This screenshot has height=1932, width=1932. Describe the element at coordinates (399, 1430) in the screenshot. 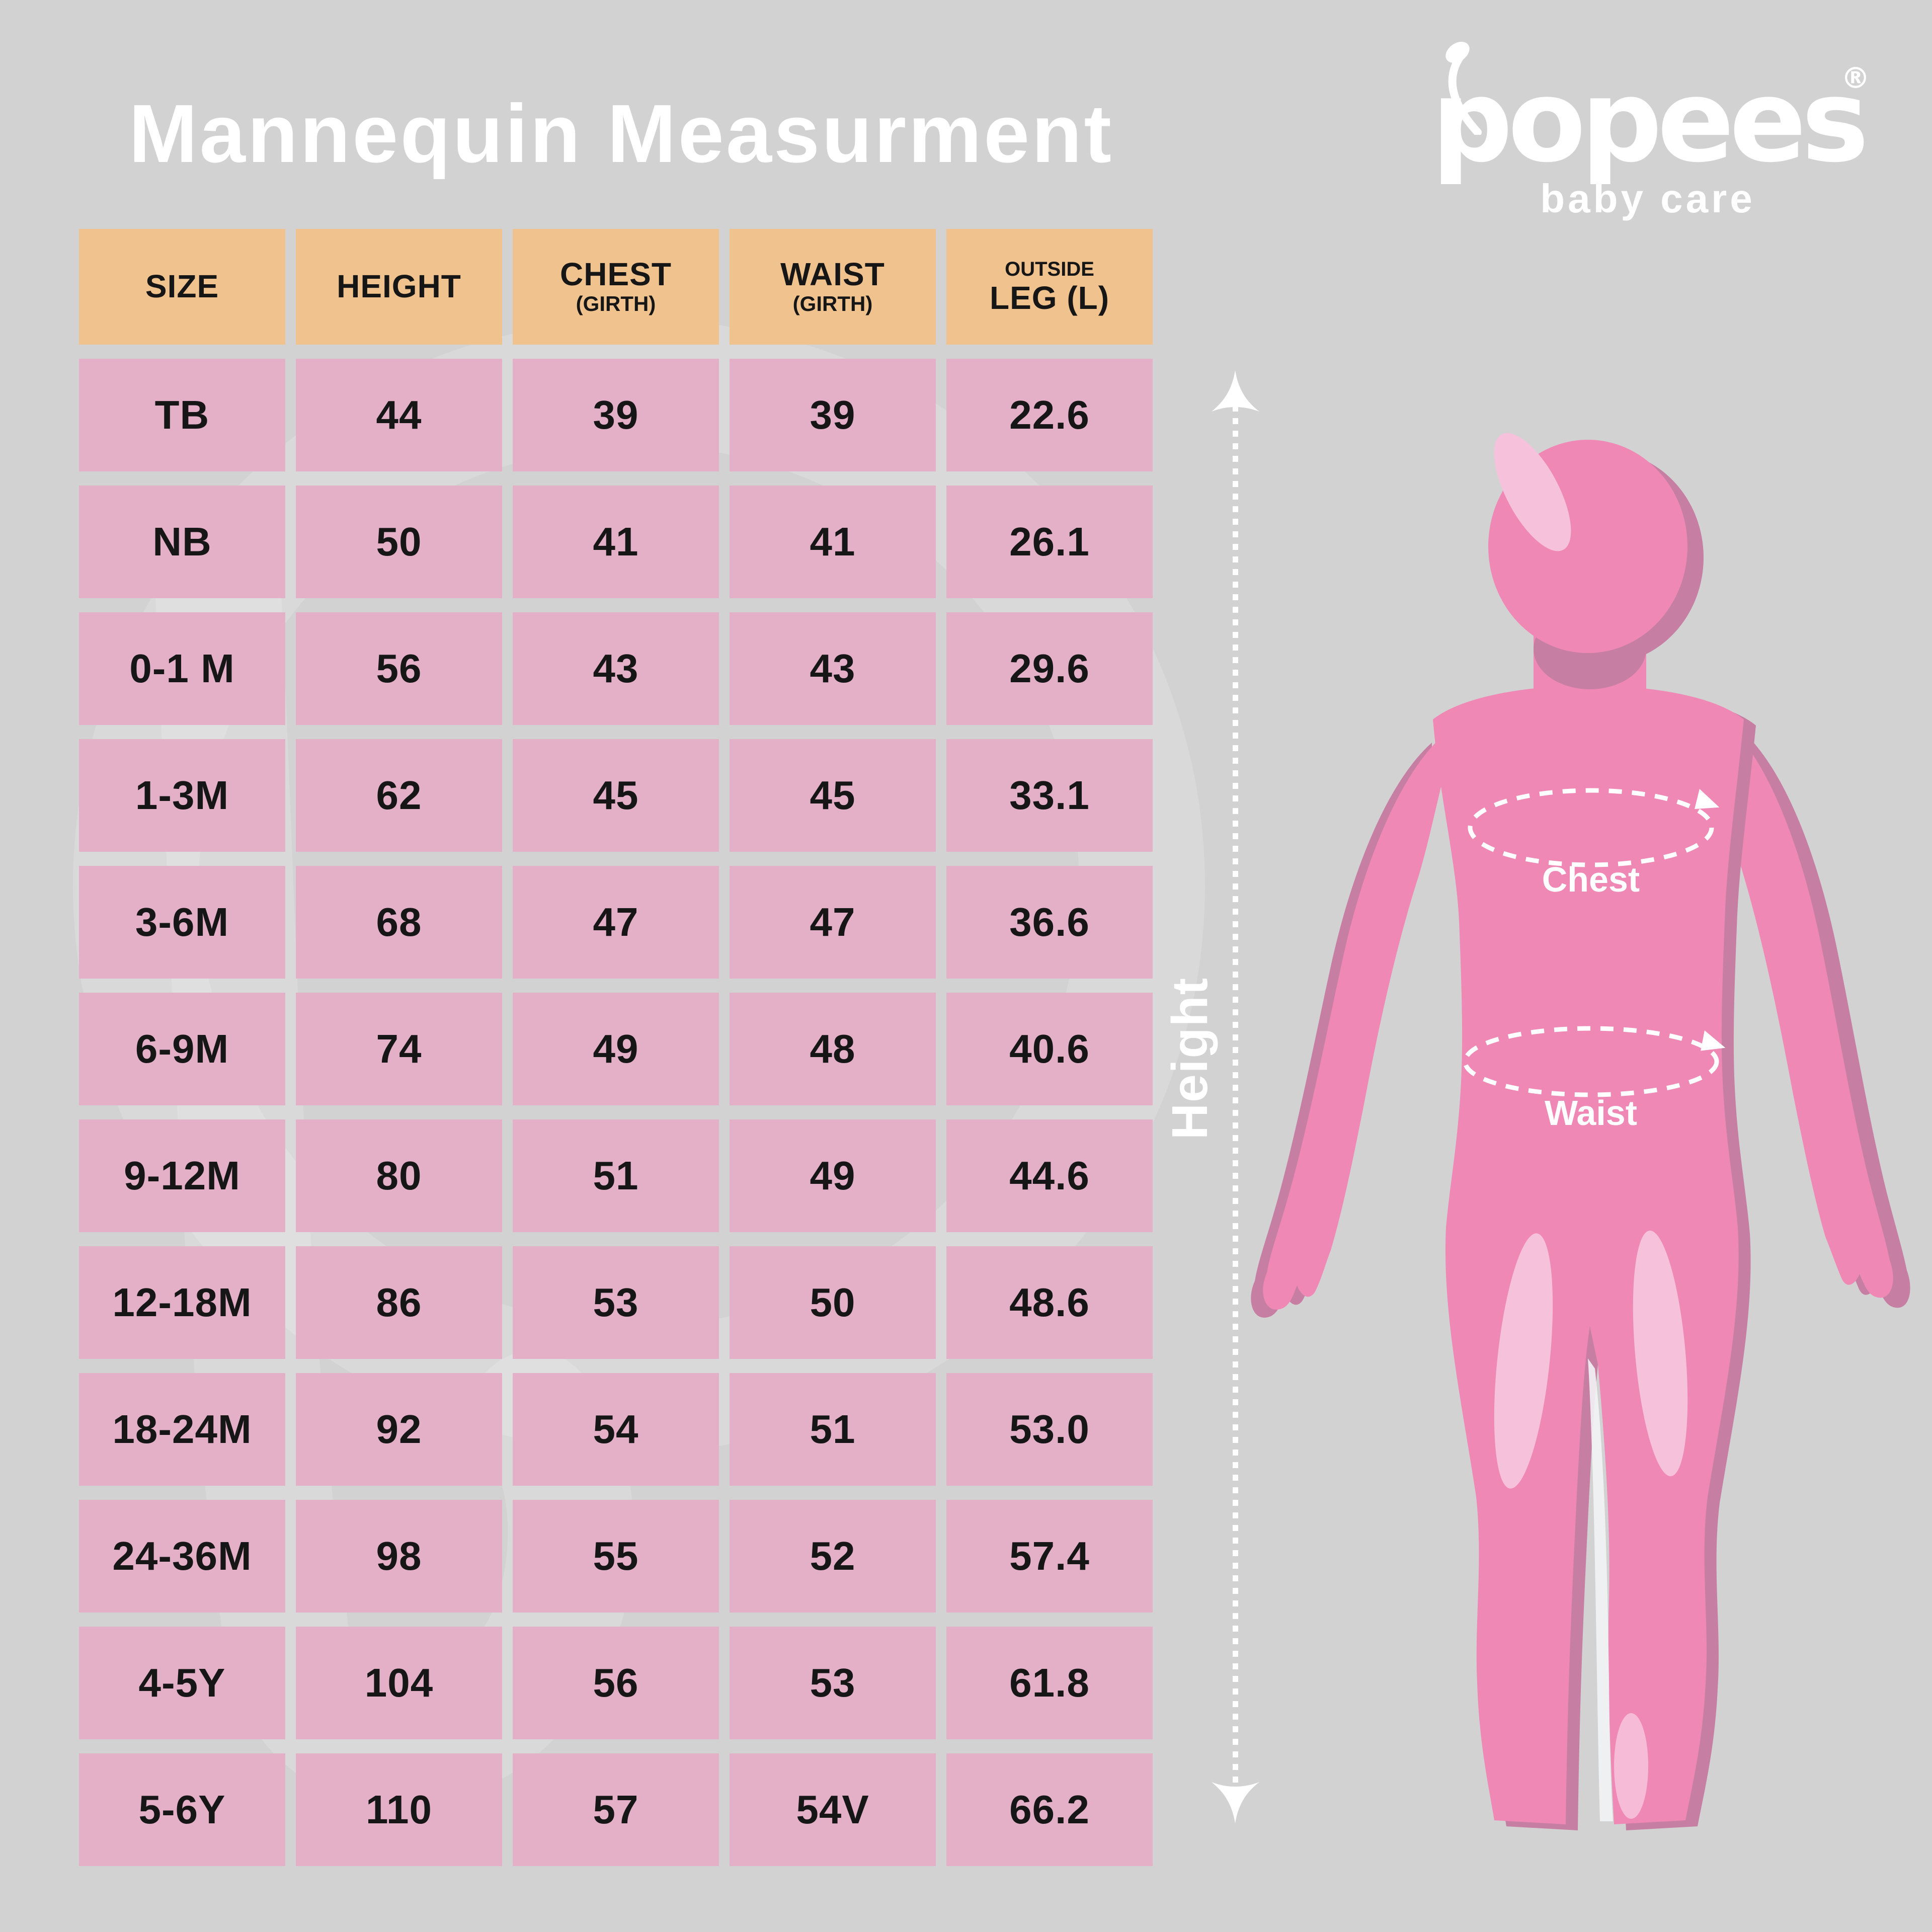

I see `value-cell: 92` at that location.